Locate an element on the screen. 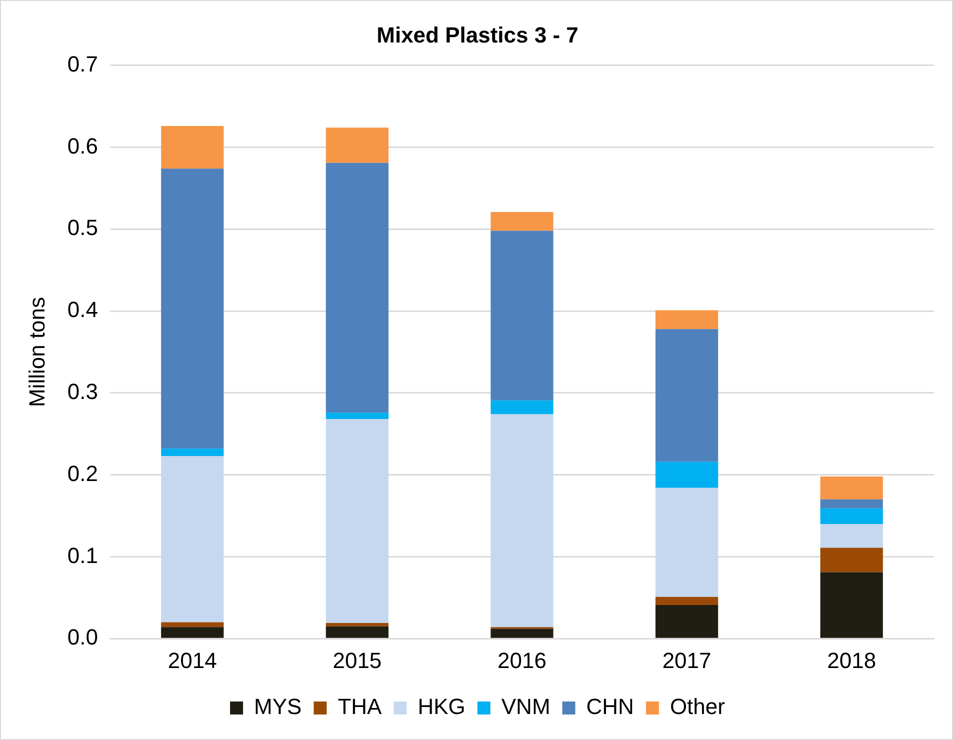 The width and height of the screenshot is (953, 740). legend-label: Other is located at coordinates (697, 707).